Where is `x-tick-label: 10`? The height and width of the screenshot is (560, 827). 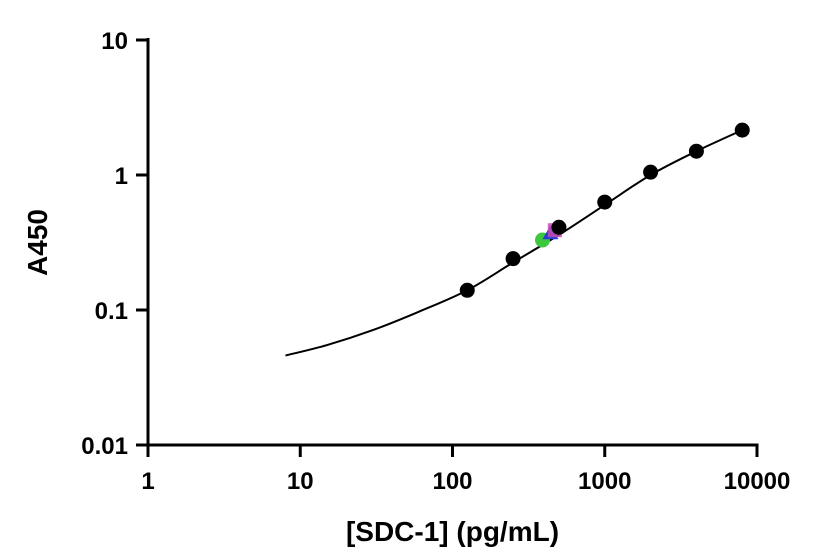 x-tick-label: 10 is located at coordinates (300, 481).